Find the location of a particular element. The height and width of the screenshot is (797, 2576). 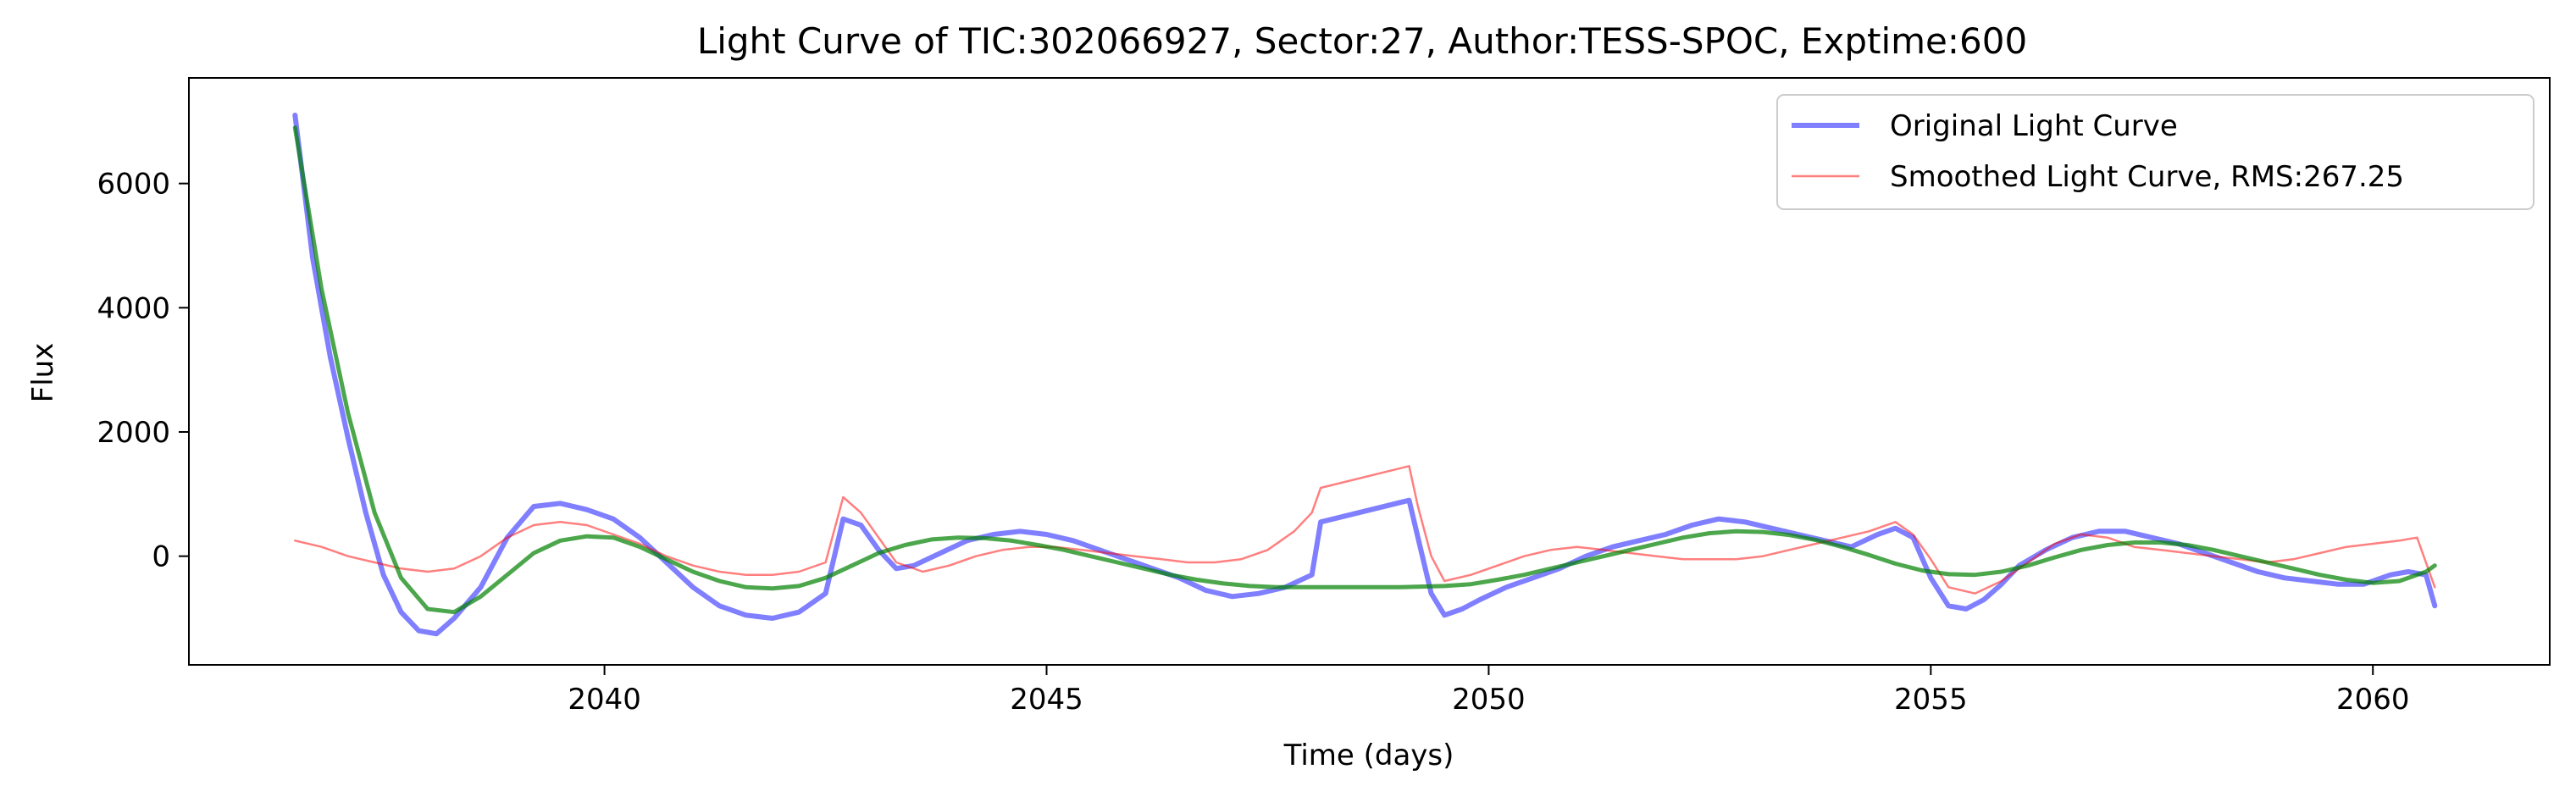

y-axis: 0 2000 4000 6000 is located at coordinates (143, 371).